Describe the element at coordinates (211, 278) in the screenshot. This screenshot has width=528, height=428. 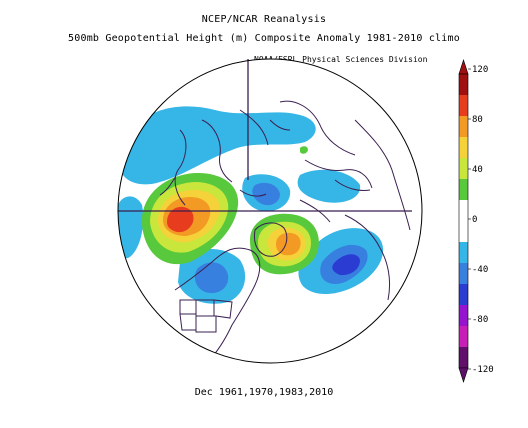
I see `anomaly-deep-negative-south` at that location.